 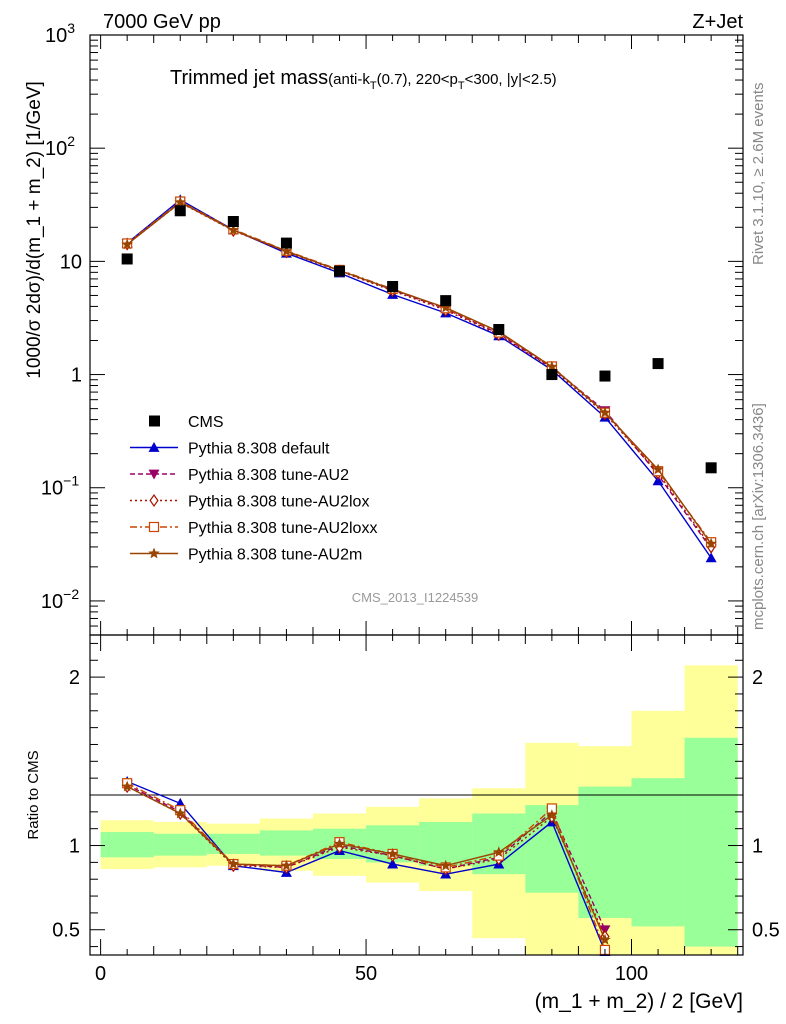 I want to click on legend-label: Pythia 8.308 default, so click(x=259, y=449).